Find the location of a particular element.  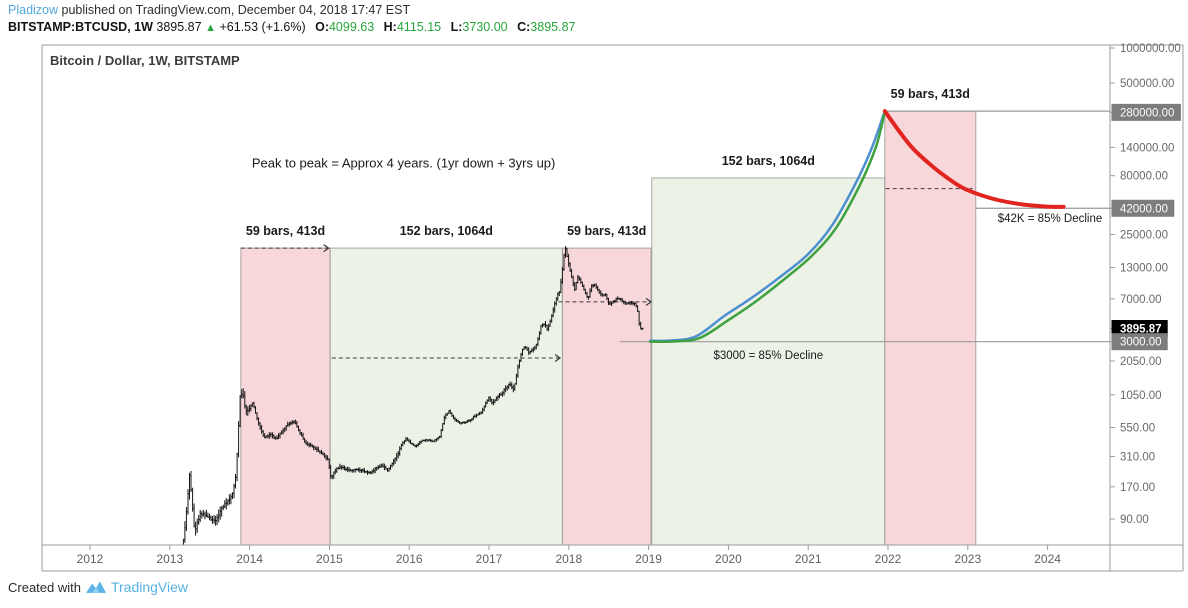

projected-advance-green is located at coordinates (767, 226).